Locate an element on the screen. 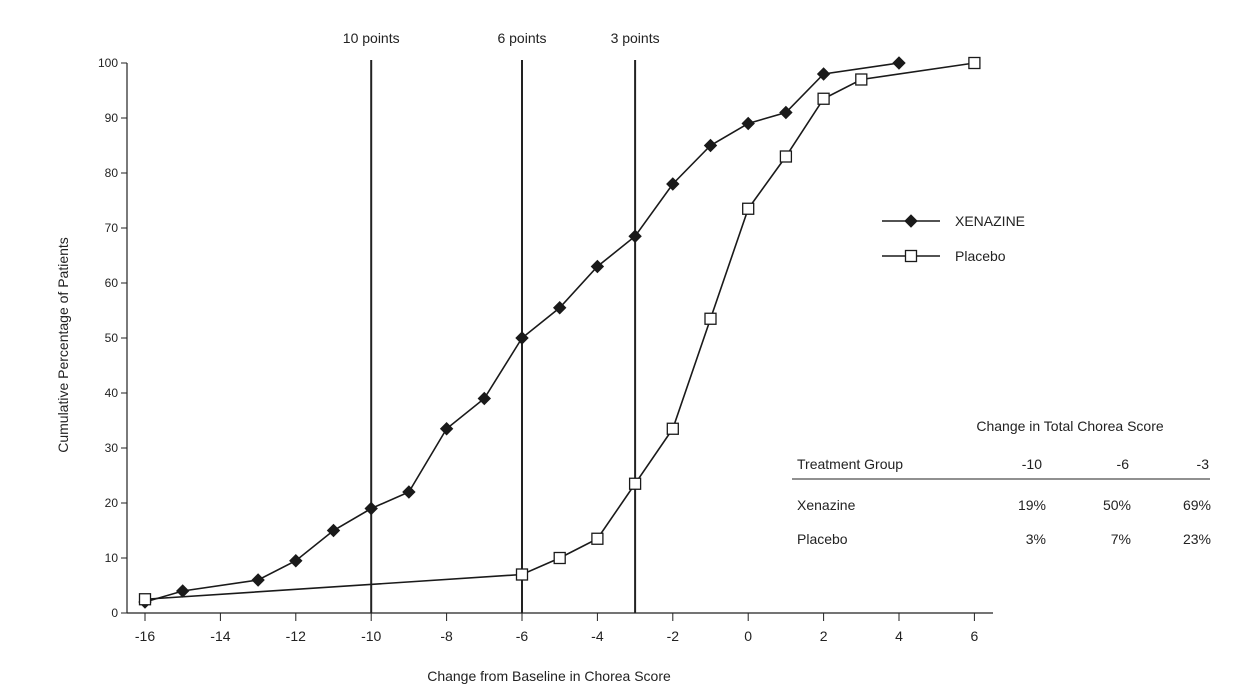 The height and width of the screenshot is (696, 1250). x-tick-label: 0 is located at coordinates (748, 636).